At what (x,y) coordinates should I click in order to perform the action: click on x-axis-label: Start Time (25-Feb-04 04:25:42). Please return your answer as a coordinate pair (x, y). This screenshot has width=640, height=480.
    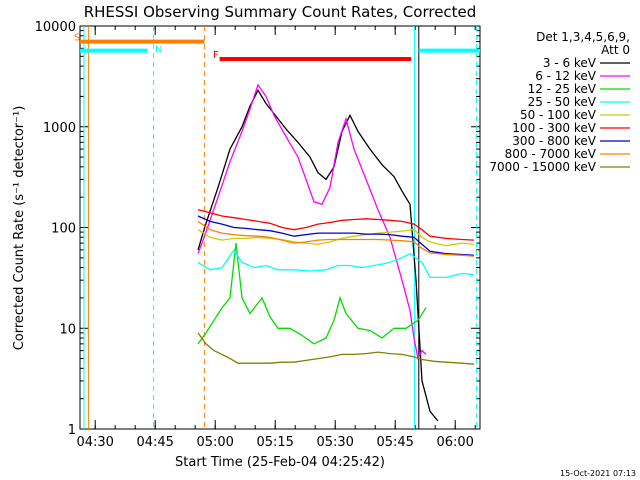
    Looking at the image, I should click on (280, 462).